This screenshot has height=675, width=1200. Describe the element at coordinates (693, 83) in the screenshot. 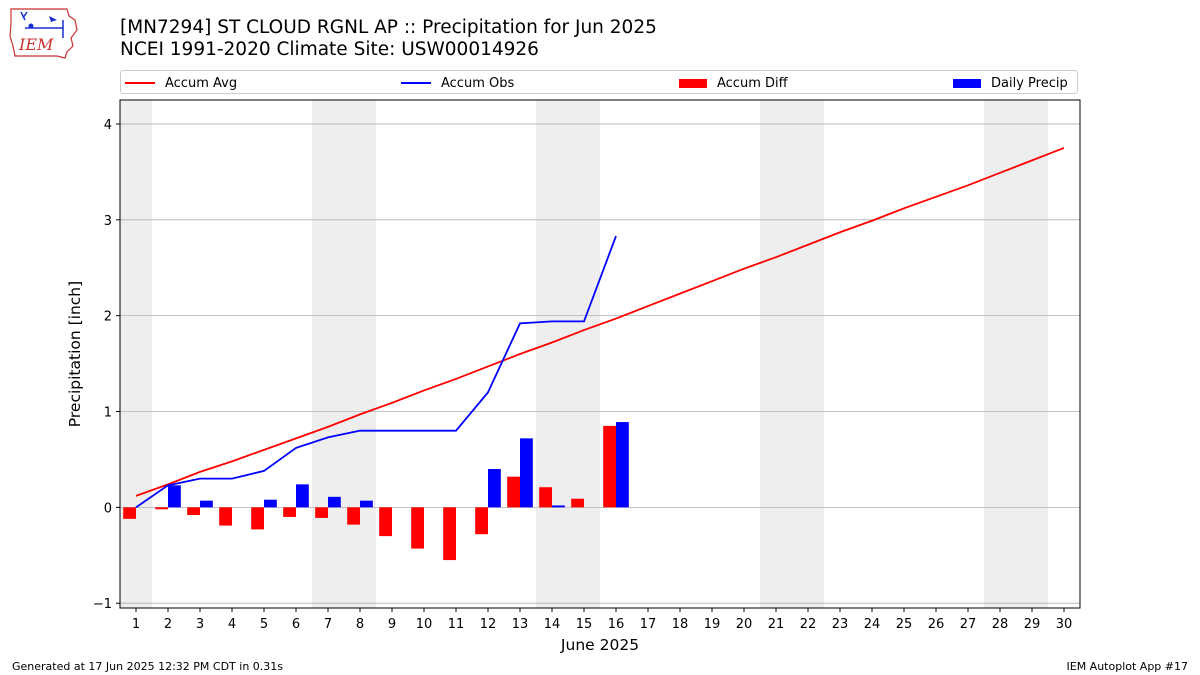

I see `legend-swatch-accum-diff` at that location.